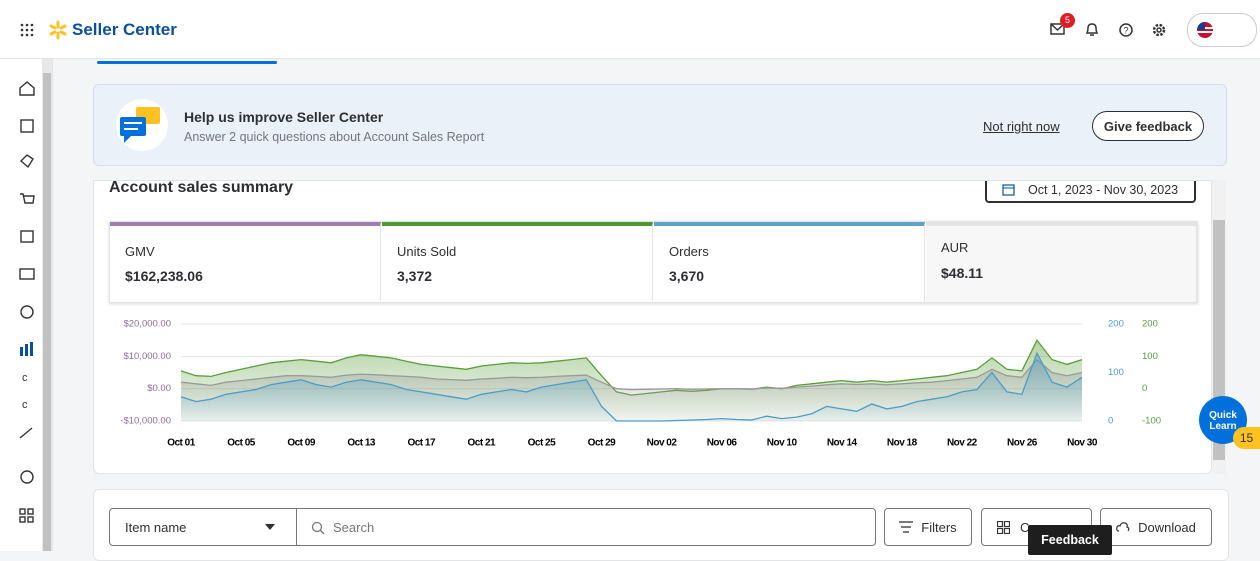 The width and height of the screenshot is (1260, 561). Describe the element at coordinates (361, 443) in the screenshot. I see `x-tick-label: Oct 13` at that location.